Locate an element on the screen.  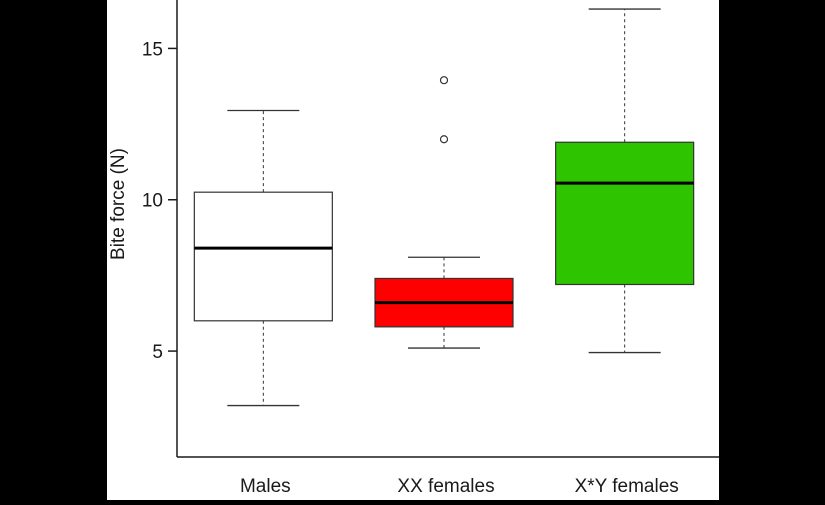
x-tick-label: XX females is located at coordinates (445, 486).